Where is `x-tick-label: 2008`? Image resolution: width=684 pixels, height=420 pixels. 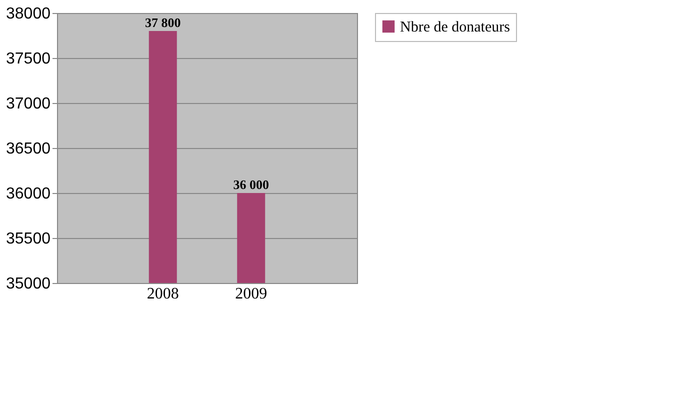 x-tick-label: 2008 is located at coordinates (162, 294).